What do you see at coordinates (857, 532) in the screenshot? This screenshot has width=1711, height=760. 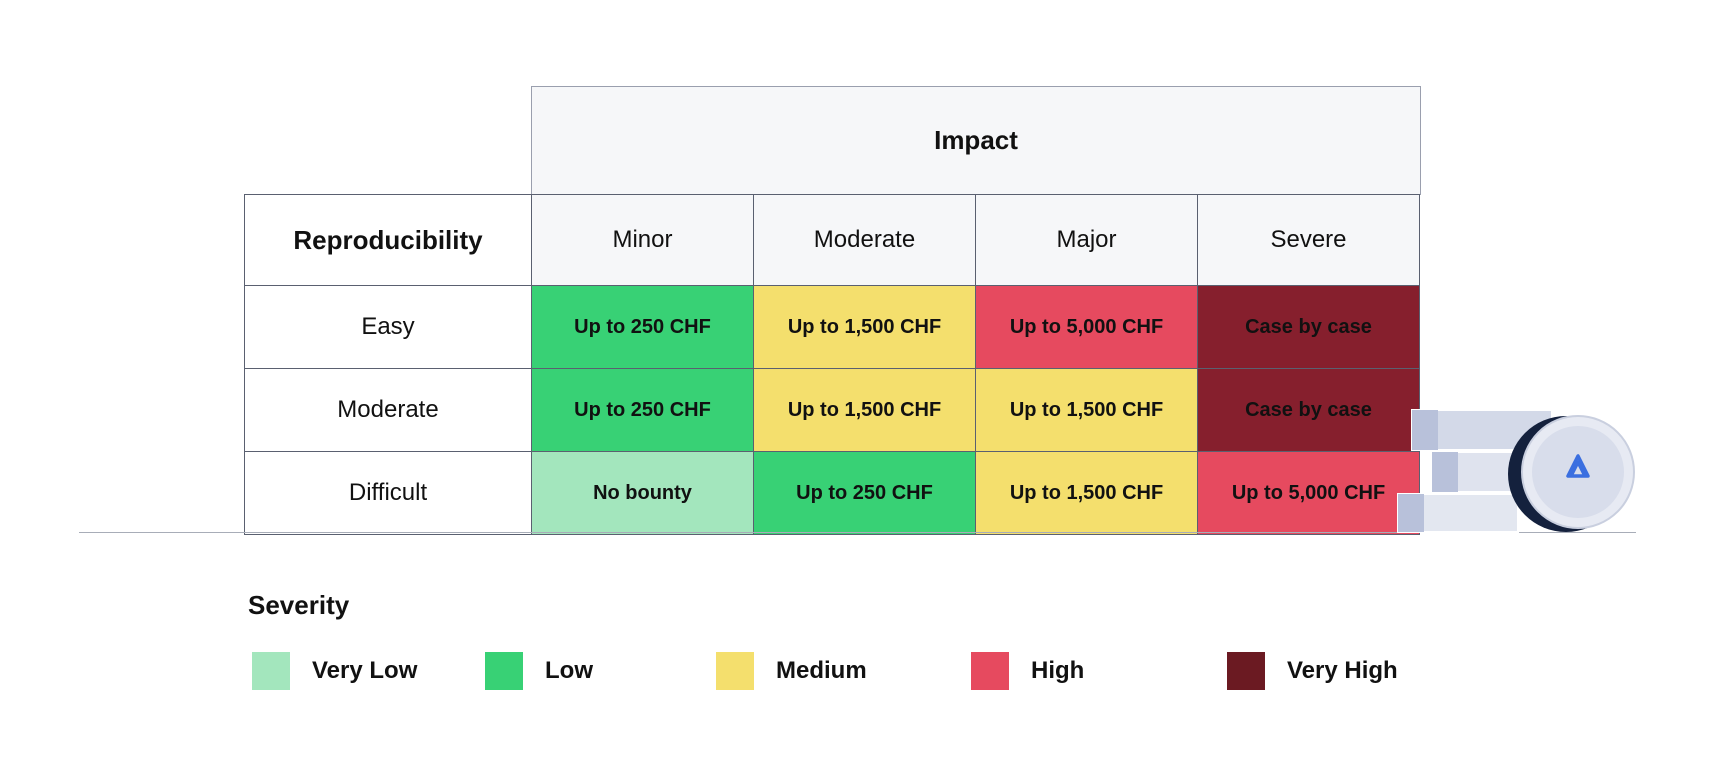 I see `divider` at bounding box center [857, 532].